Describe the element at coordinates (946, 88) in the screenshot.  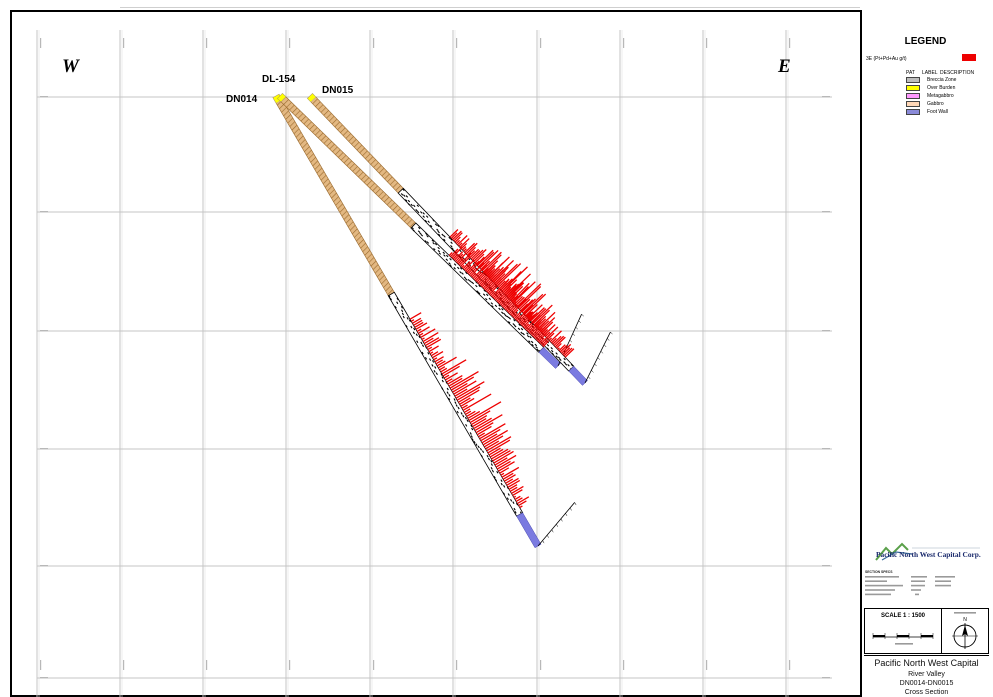
I see `legend-lith-row: Over Burden` at that location.